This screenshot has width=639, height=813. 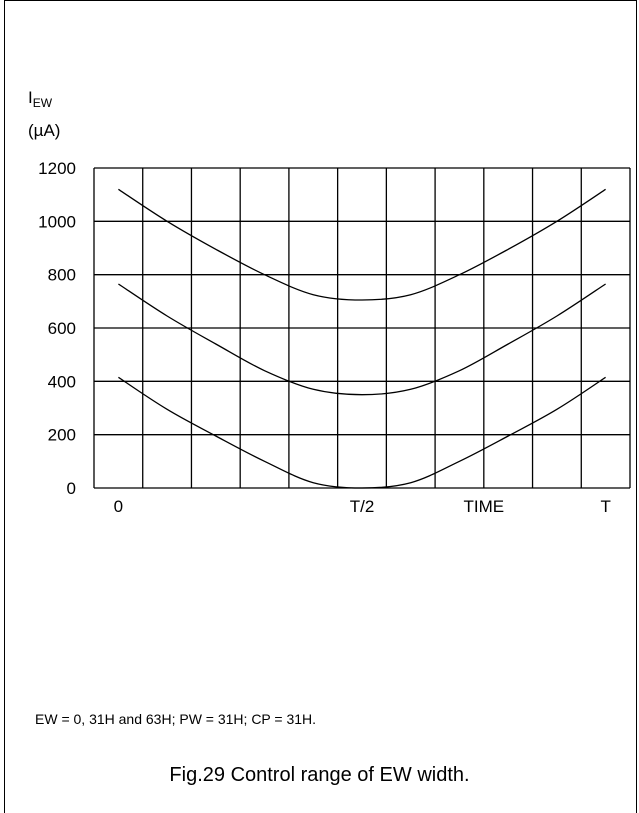 I want to click on y-tick-label: 800, so click(x=62, y=275).